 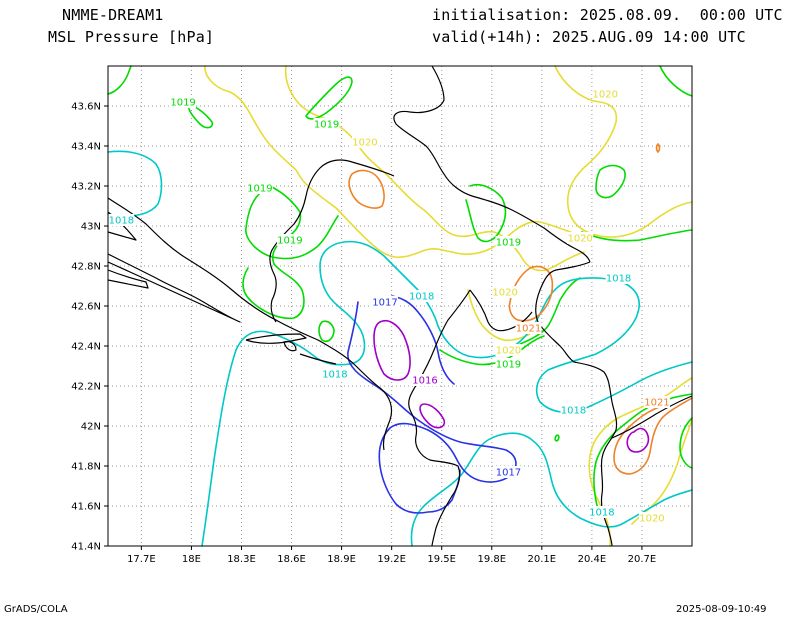 I want to click on field-name: MSL Pressure [hPa], so click(x=131, y=37).